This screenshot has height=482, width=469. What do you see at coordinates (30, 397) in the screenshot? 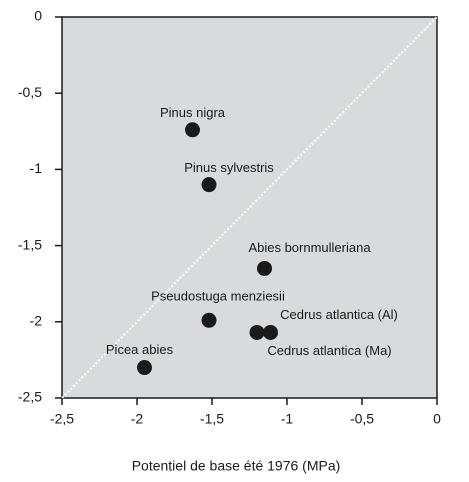
I see `y-tick-label: -2,5` at bounding box center [30, 397].